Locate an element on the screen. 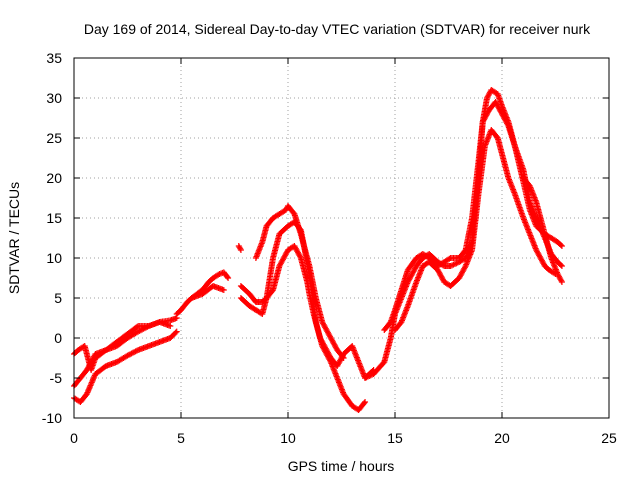 Image resolution: width=640 pixels, height=480 pixels. y-tick-label: 25 is located at coordinates (54, 138).